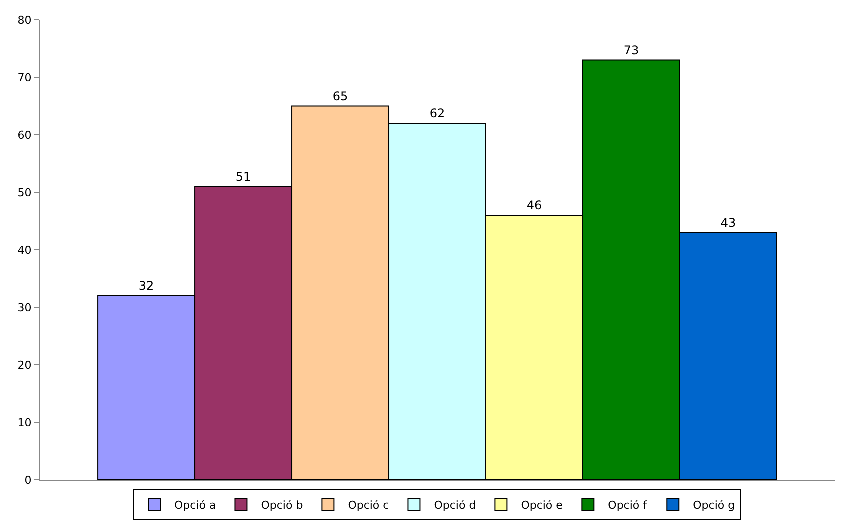 This screenshot has width=847, height=532. Describe the element at coordinates (25, 250) in the screenshot. I see `y-tick-label: 40` at that location.